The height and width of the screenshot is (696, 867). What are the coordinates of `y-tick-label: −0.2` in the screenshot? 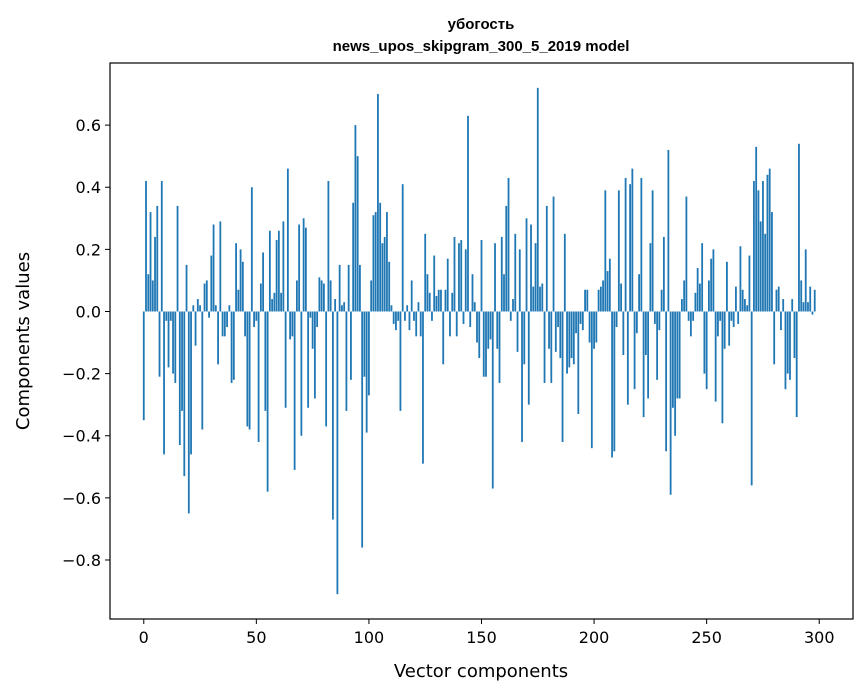 It's located at (81, 374).